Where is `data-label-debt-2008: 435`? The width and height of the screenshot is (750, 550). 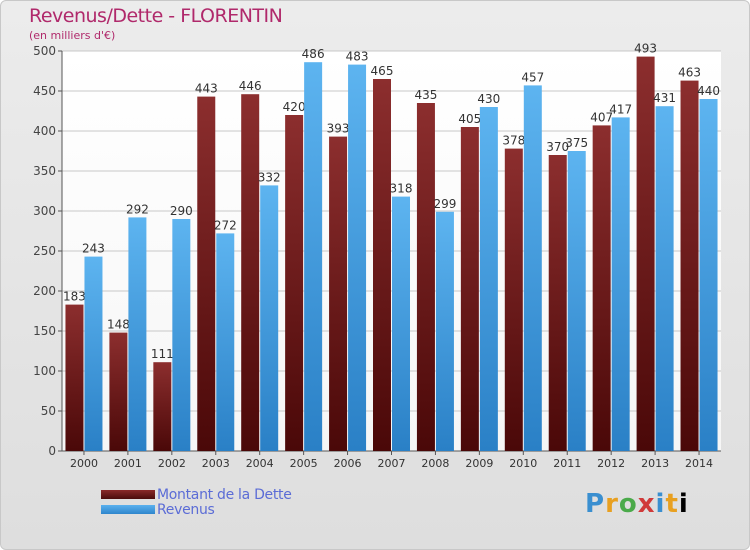
data-label-debt-2008: 435 is located at coordinates (425, 95).